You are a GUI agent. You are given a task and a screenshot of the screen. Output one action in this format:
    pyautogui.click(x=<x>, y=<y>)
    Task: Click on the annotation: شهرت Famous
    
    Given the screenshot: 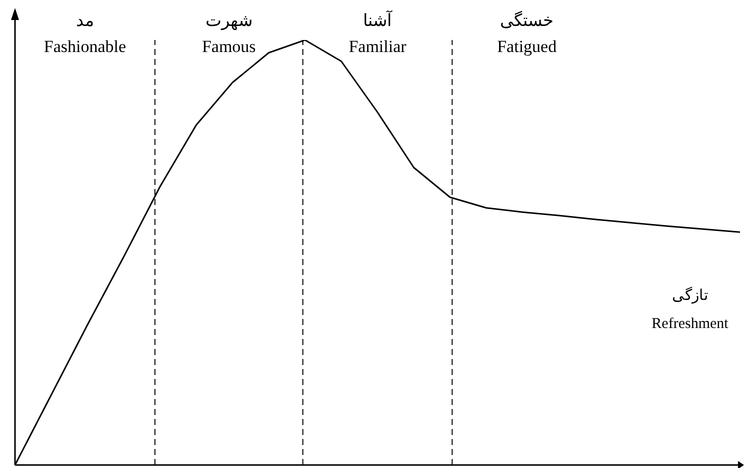 What is the action you would take?
    pyautogui.click(x=228, y=34)
    